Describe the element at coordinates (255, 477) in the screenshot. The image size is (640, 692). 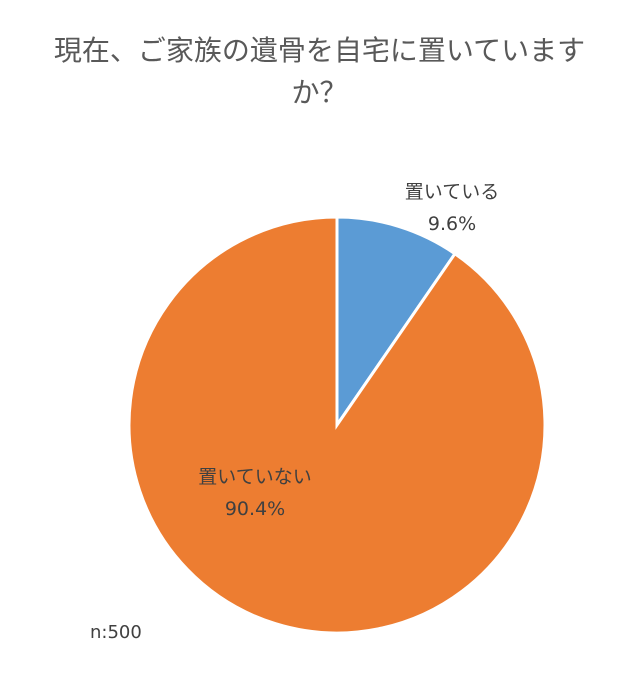
I see `slice-label: 置いていない` at that location.